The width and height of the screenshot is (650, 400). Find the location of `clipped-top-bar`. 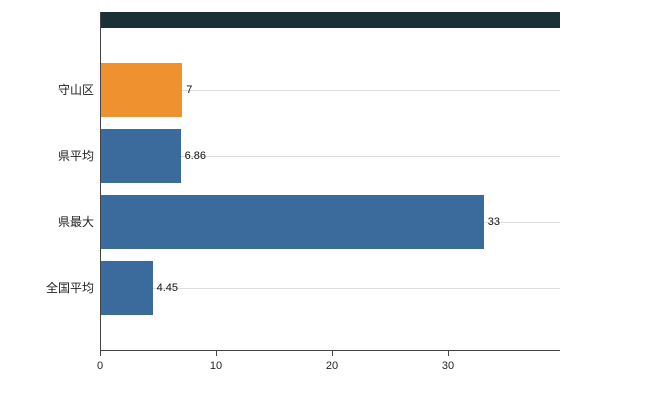

clipped-top-bar is located at coordinates (330, 20).